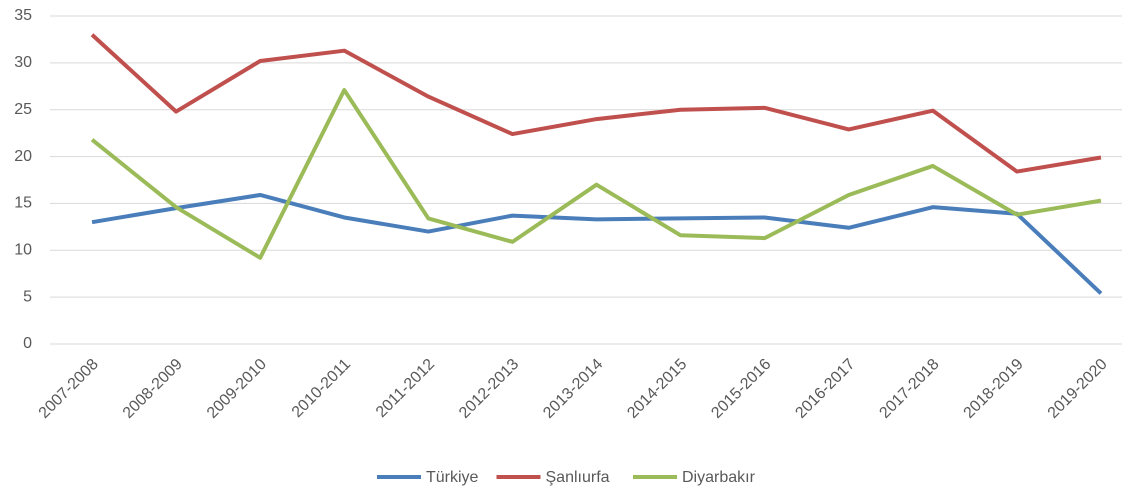 Image resolution: width=1135 pixels, height=492 pixels. What do you see at coordinates (1078, 389) in the screenshot?
I see `x-tick-label: 2019-2020` at bounding box center [1078, 389].